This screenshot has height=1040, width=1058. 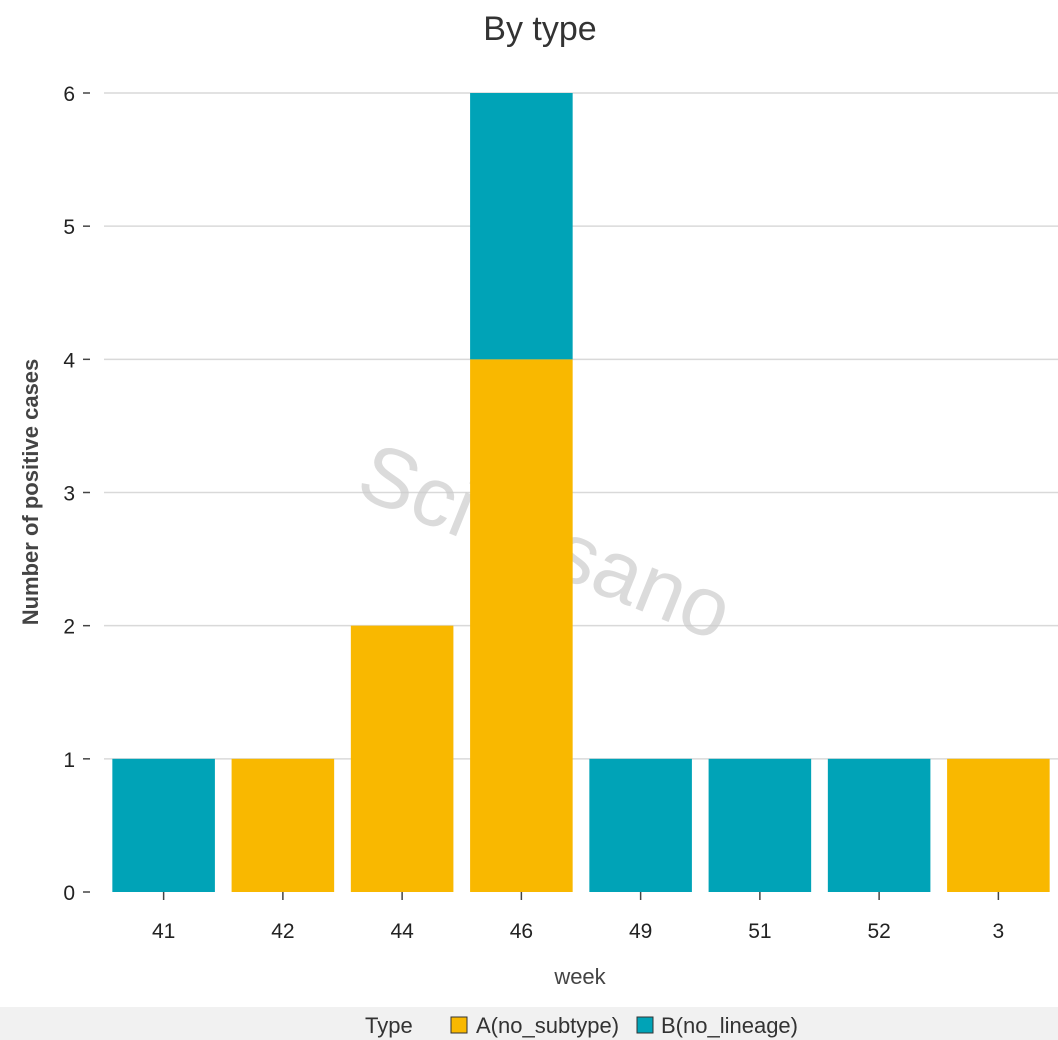 I want to click on x-tick-label: 3, so click(x=999, y=931).